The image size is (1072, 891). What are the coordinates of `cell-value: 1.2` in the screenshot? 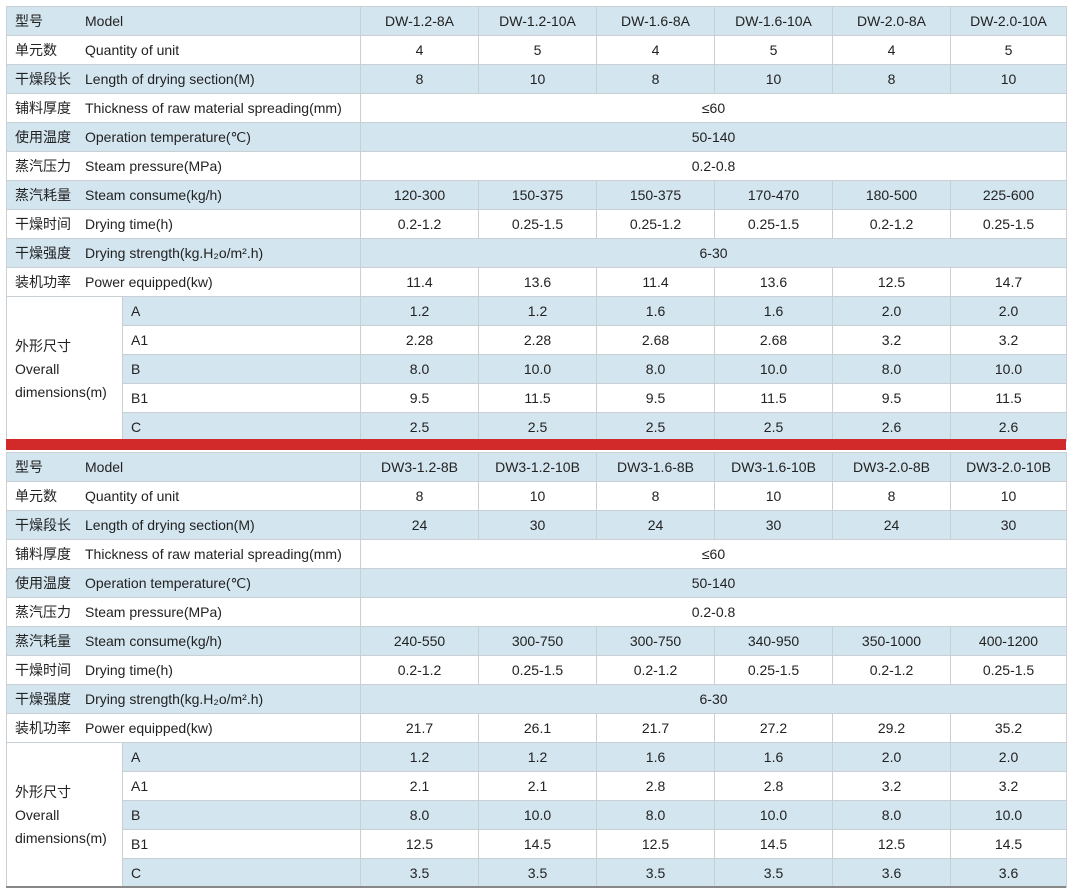 It's located at (420, 757).